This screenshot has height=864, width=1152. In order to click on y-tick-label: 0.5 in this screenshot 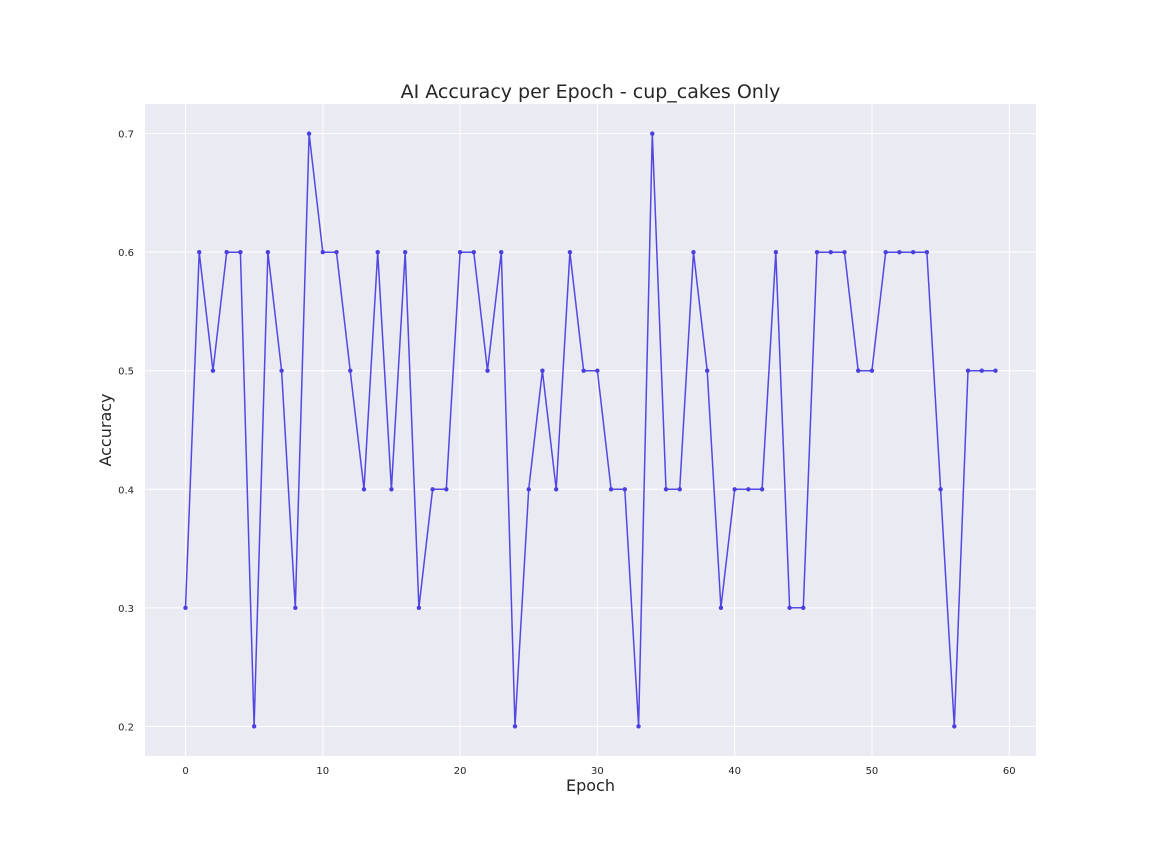, I will do `click(126, 372)`.